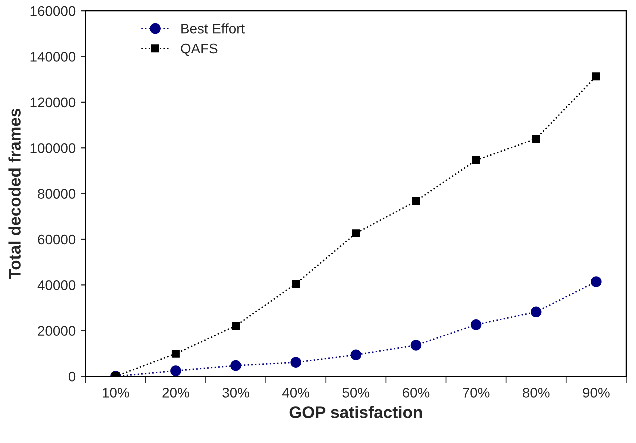 This screenshot has height=443, width=636. What do you see at coordinates (476, 393) in the screenshot?
I see `x-tick-label: 70%` at bounding box center [476, 393].